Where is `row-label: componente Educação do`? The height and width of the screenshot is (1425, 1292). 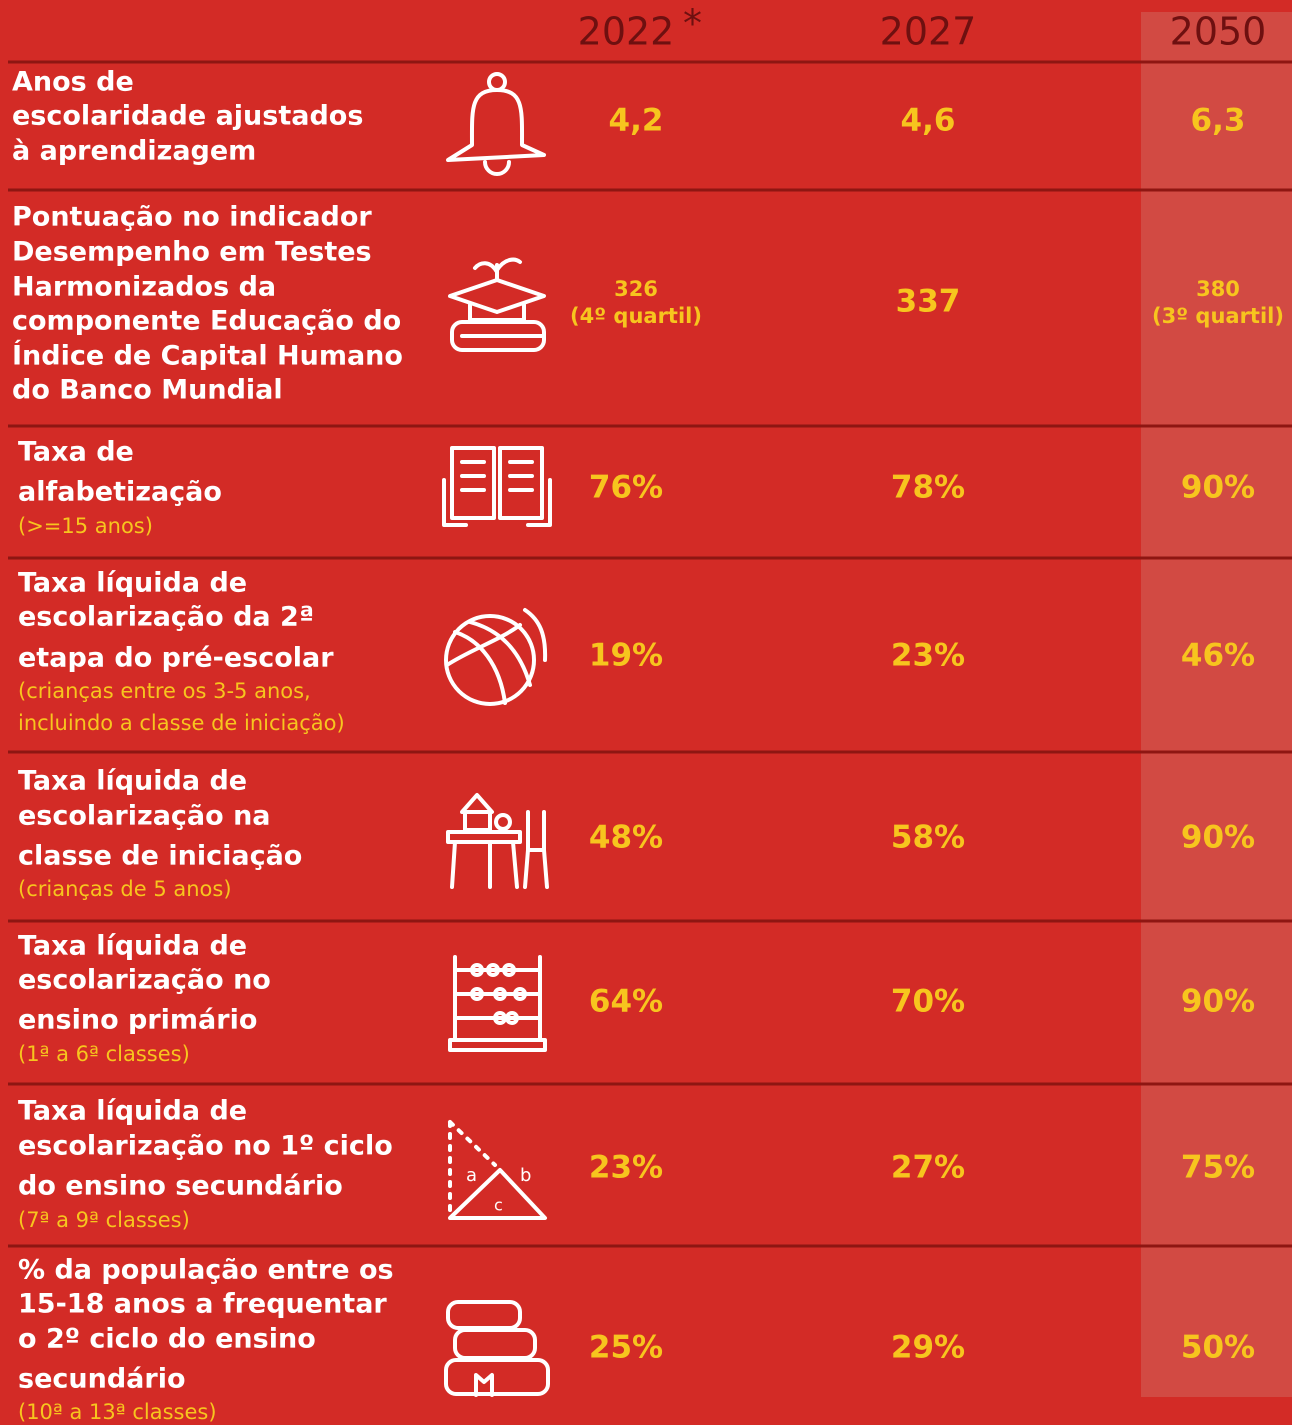
row-label: componente Educação do is located at coordinates (206, 321).